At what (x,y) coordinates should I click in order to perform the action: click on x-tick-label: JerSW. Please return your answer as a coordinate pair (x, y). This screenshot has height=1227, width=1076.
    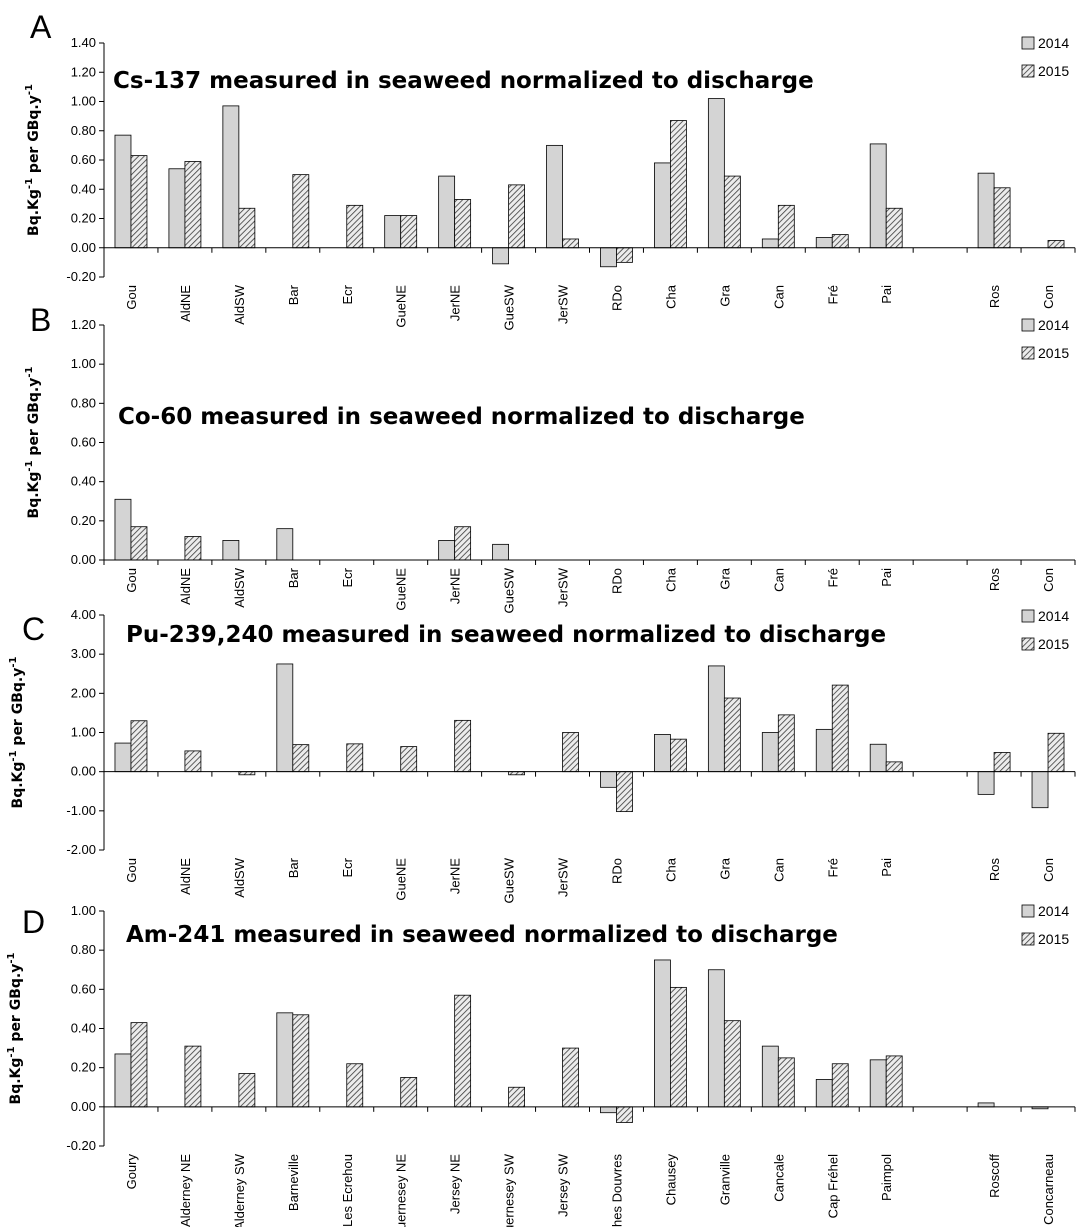
    Looking at the image, I should click on (563, 587).